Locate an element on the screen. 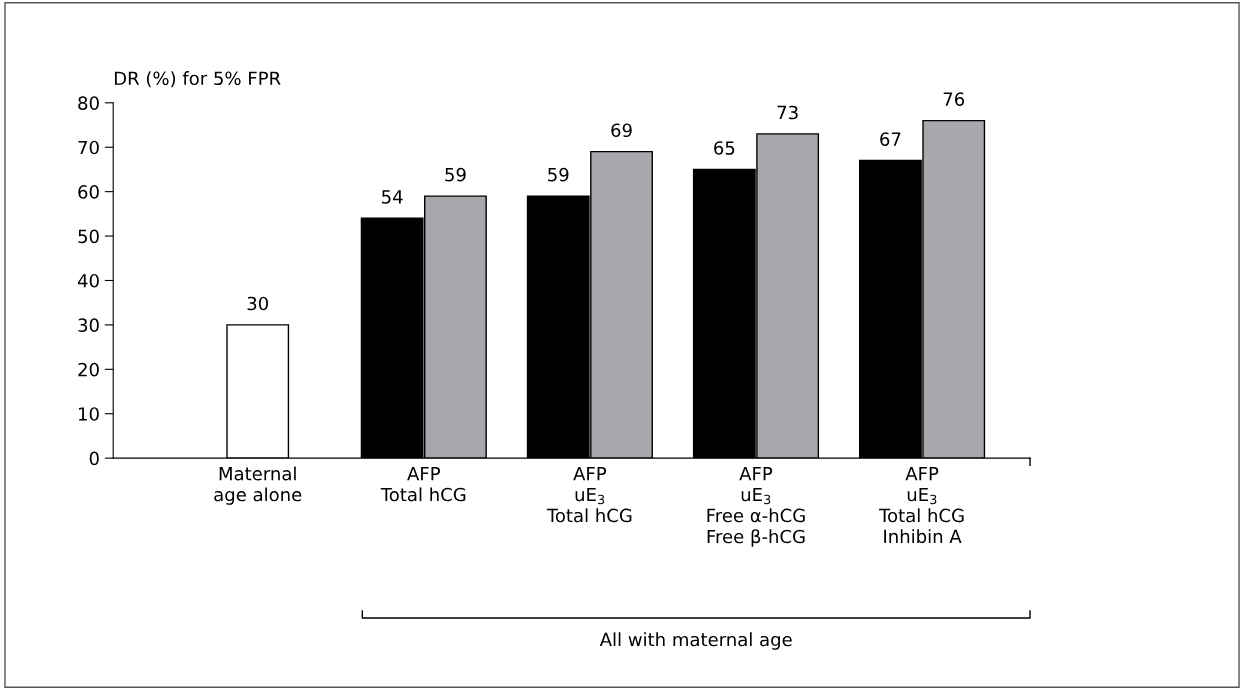 This screenshot has height=690, width=1244. x-tick-label: AFP uE$_{3}$ Total hCG is located at coordinates (589, 495).